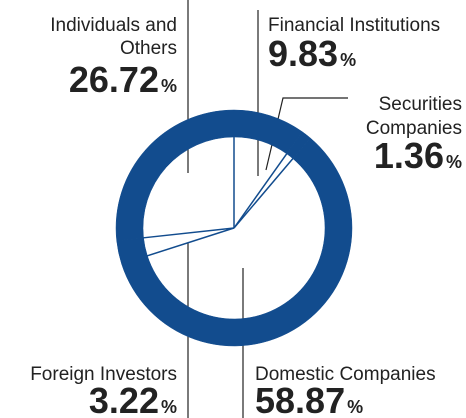  Describe the element at coordinates (124, 399) in the screenshot. I see `value-number: 3.22` at that location.